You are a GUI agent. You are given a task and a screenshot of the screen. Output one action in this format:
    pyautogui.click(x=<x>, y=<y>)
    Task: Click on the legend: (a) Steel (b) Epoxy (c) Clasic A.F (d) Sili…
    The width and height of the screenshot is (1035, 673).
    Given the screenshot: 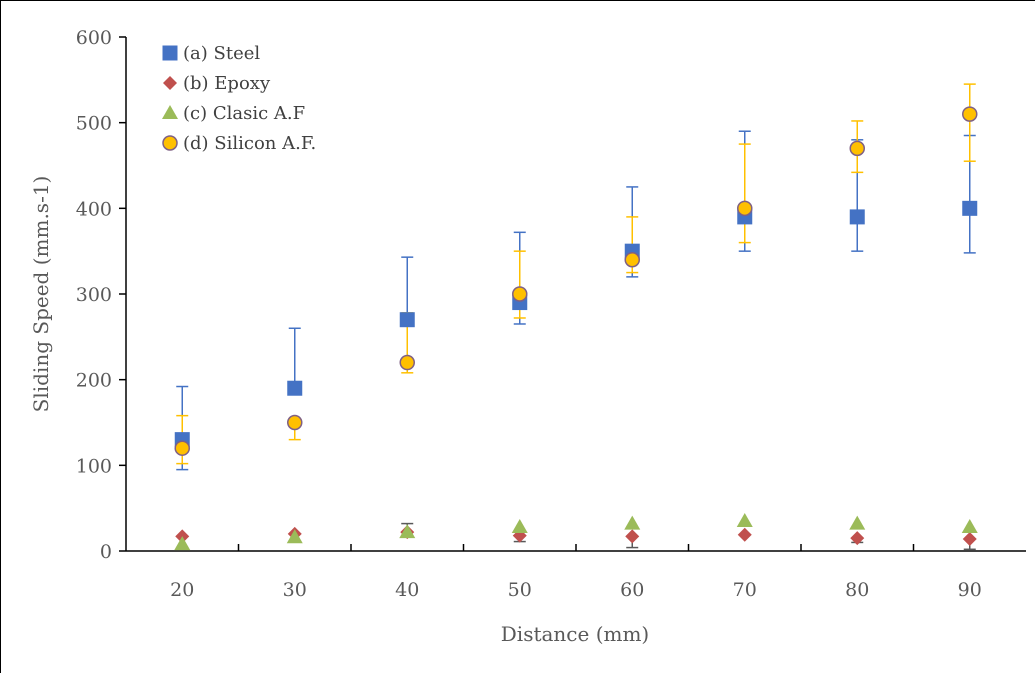 What is the action you would take?
    pyautogui.click(x=239, y=98)
    